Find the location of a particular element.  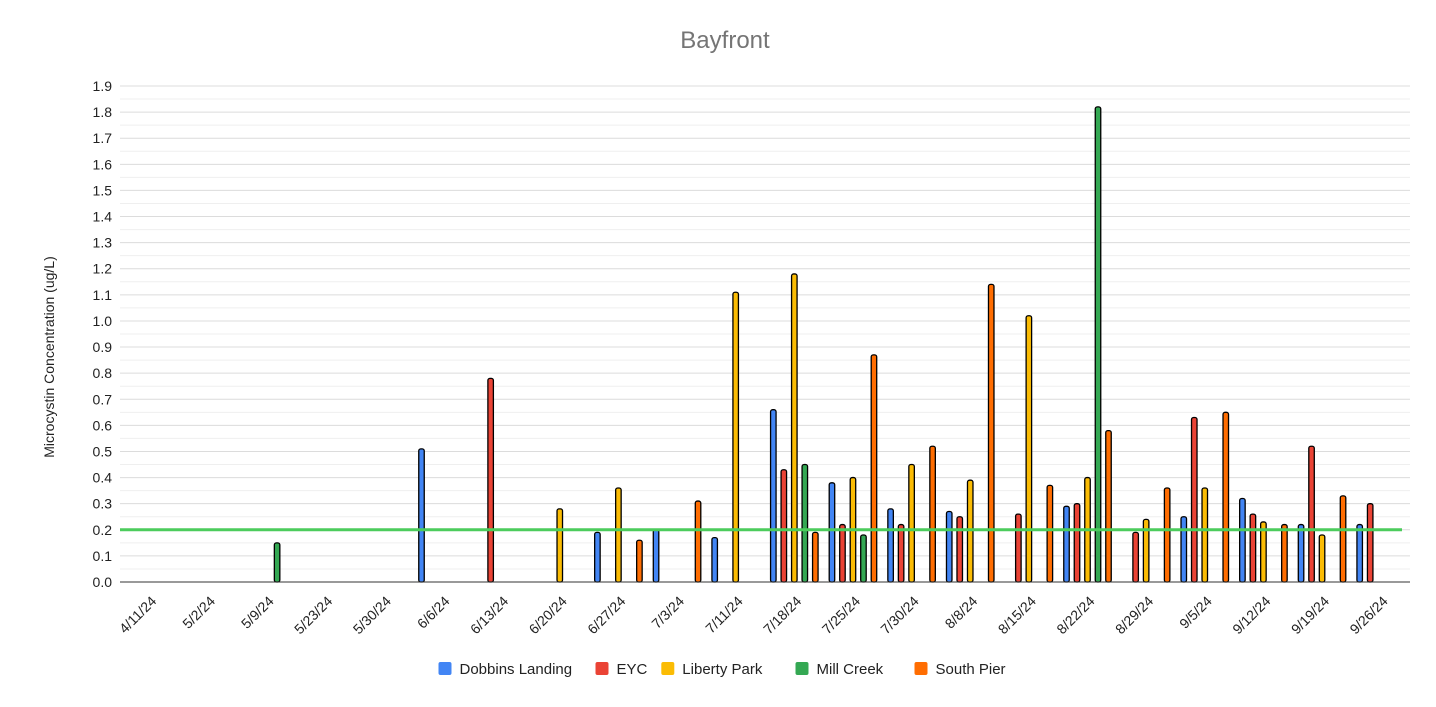

x-tick-label: 5/9/24 is located at coordinates (257, 612).